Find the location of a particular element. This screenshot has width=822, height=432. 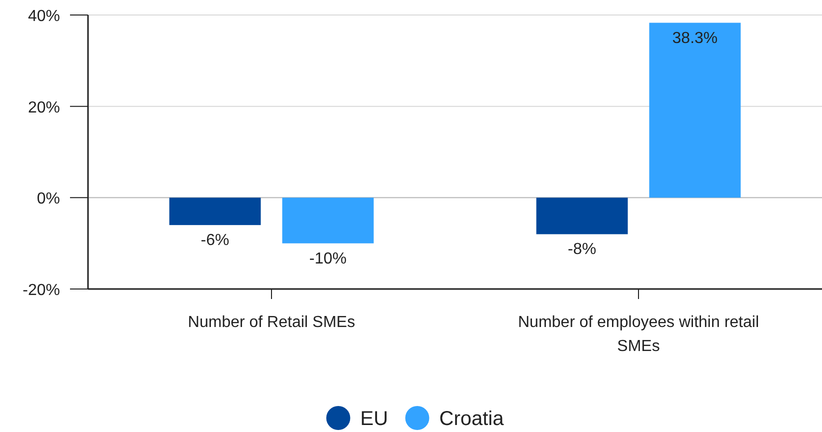

y-tick-label: 20% is located at coordinates (44, 107).